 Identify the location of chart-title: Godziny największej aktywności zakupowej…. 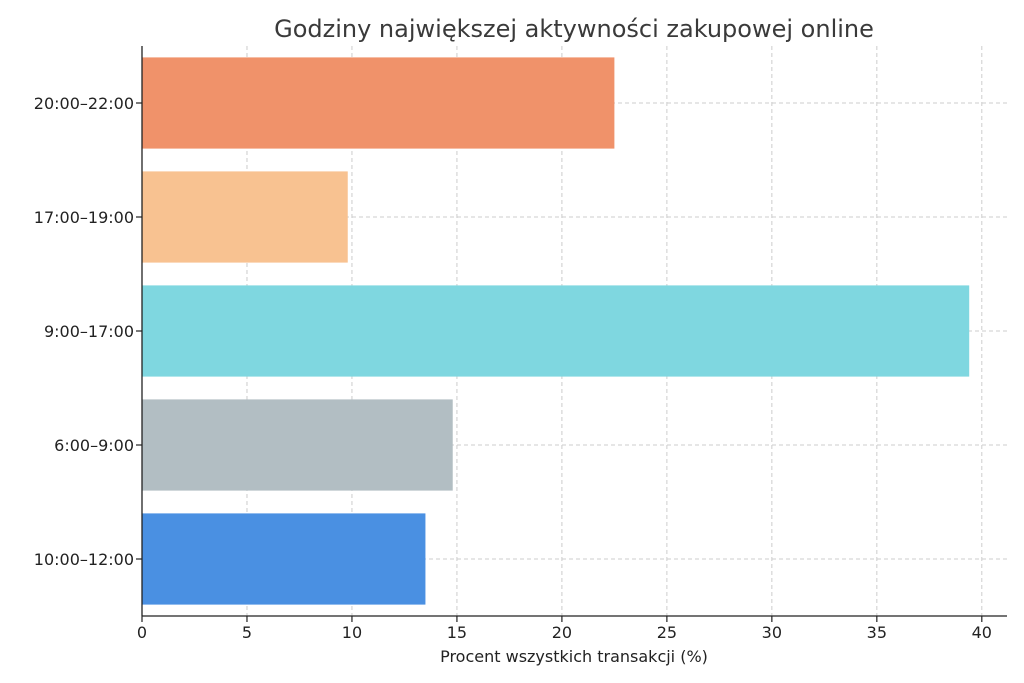
(574, 29).